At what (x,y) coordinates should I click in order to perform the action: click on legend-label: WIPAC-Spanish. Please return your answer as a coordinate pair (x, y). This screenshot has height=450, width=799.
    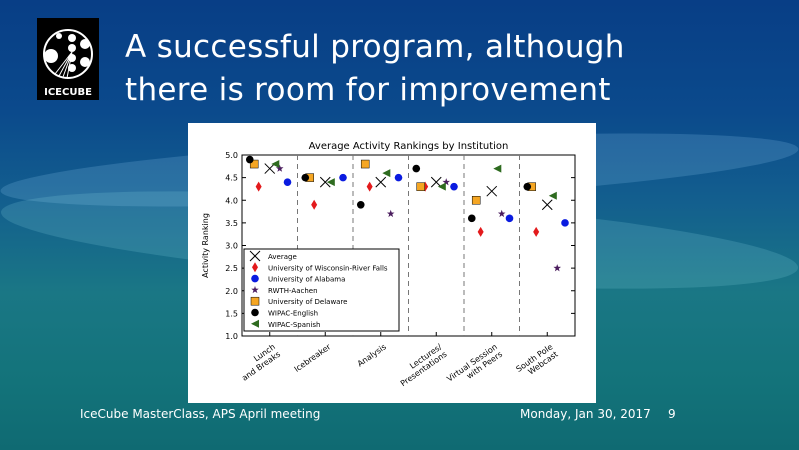
    Looking at the image, I should click on (294, 325).